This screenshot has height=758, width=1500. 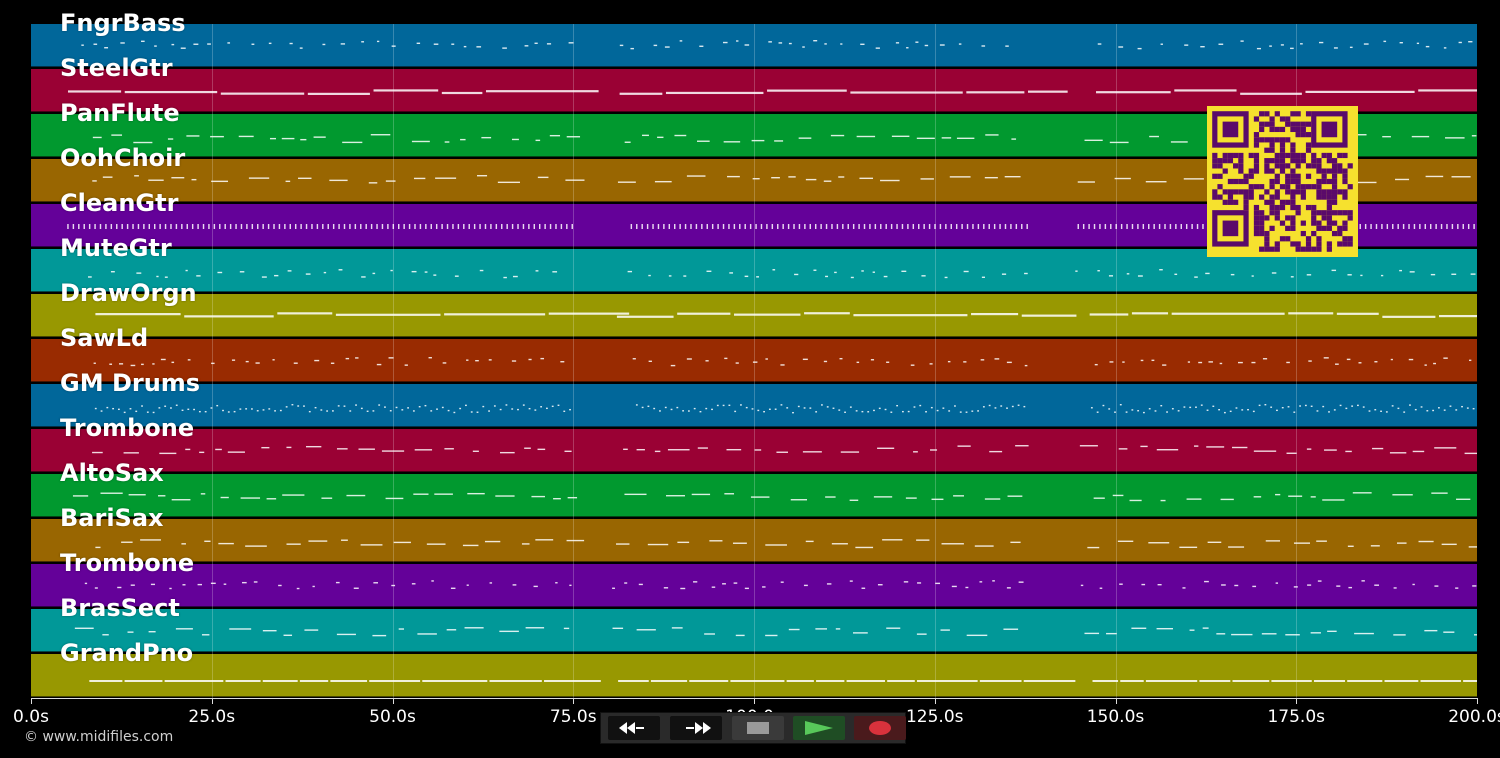 I want to click on fast-forward-button, so click(x=696, y=728).